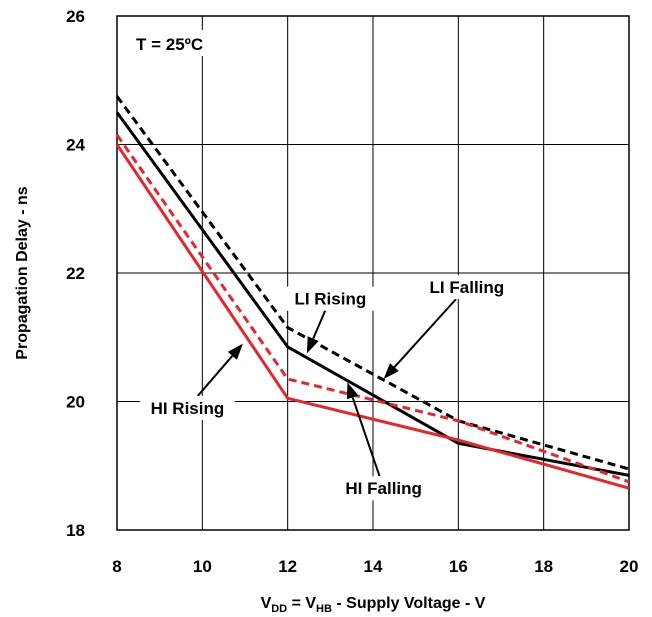  I want to click on y-tick-label: 20, so click(75, 402).